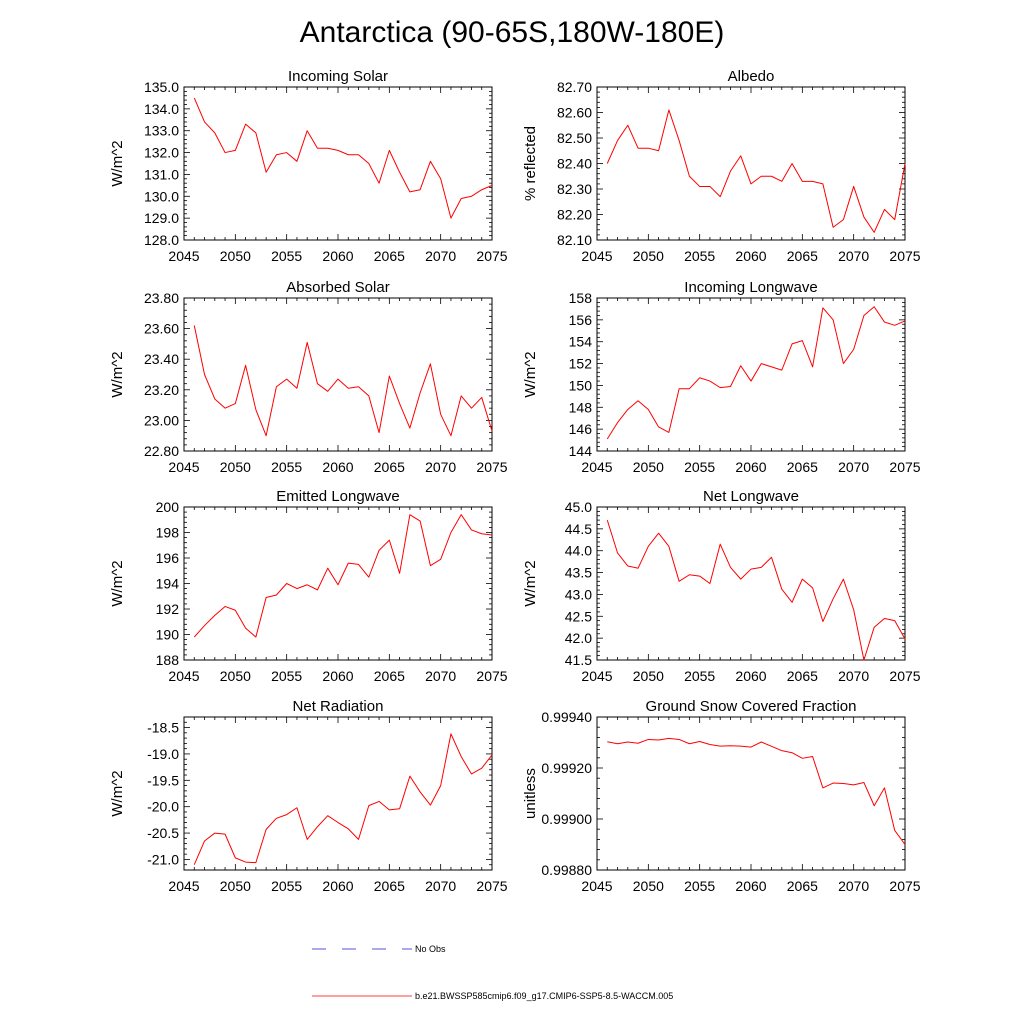 The width and height of the screenshot is (1024, 1024). I want to click on net-radiation-y-tick-label: -19.5, so click(163, 780).